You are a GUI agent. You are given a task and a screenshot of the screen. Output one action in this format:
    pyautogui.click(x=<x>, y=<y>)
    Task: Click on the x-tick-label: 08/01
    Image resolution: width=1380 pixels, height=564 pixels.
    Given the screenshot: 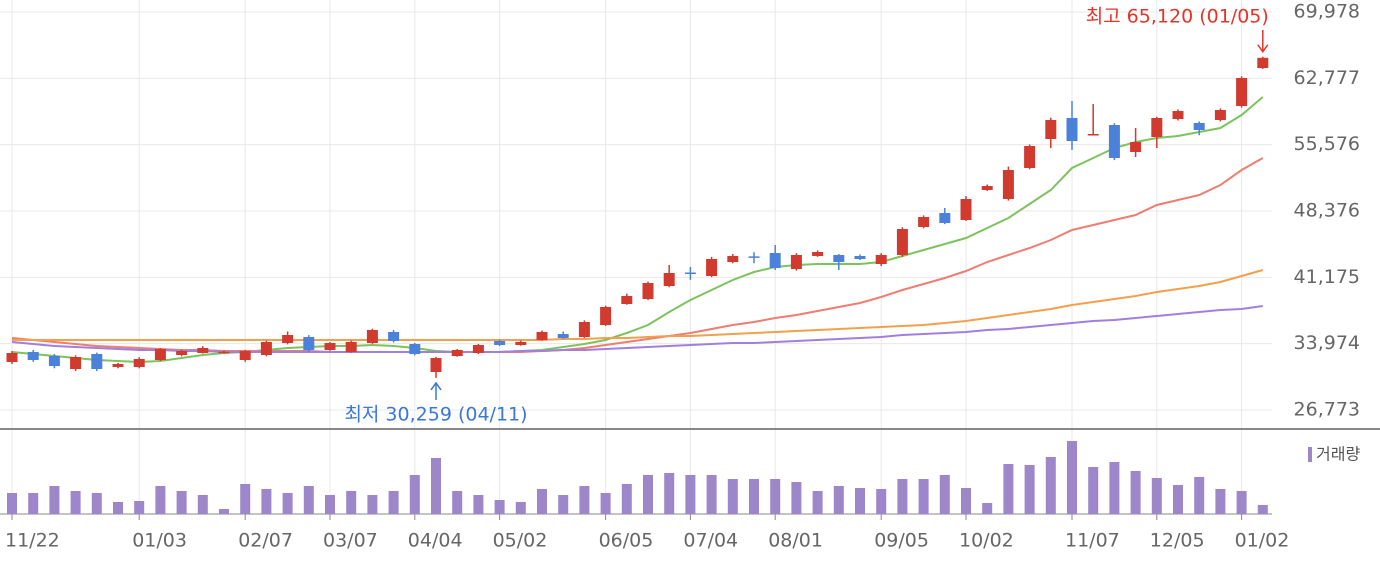 What is the action you would take?
    pyautogui.click(x=795, y=541)
    